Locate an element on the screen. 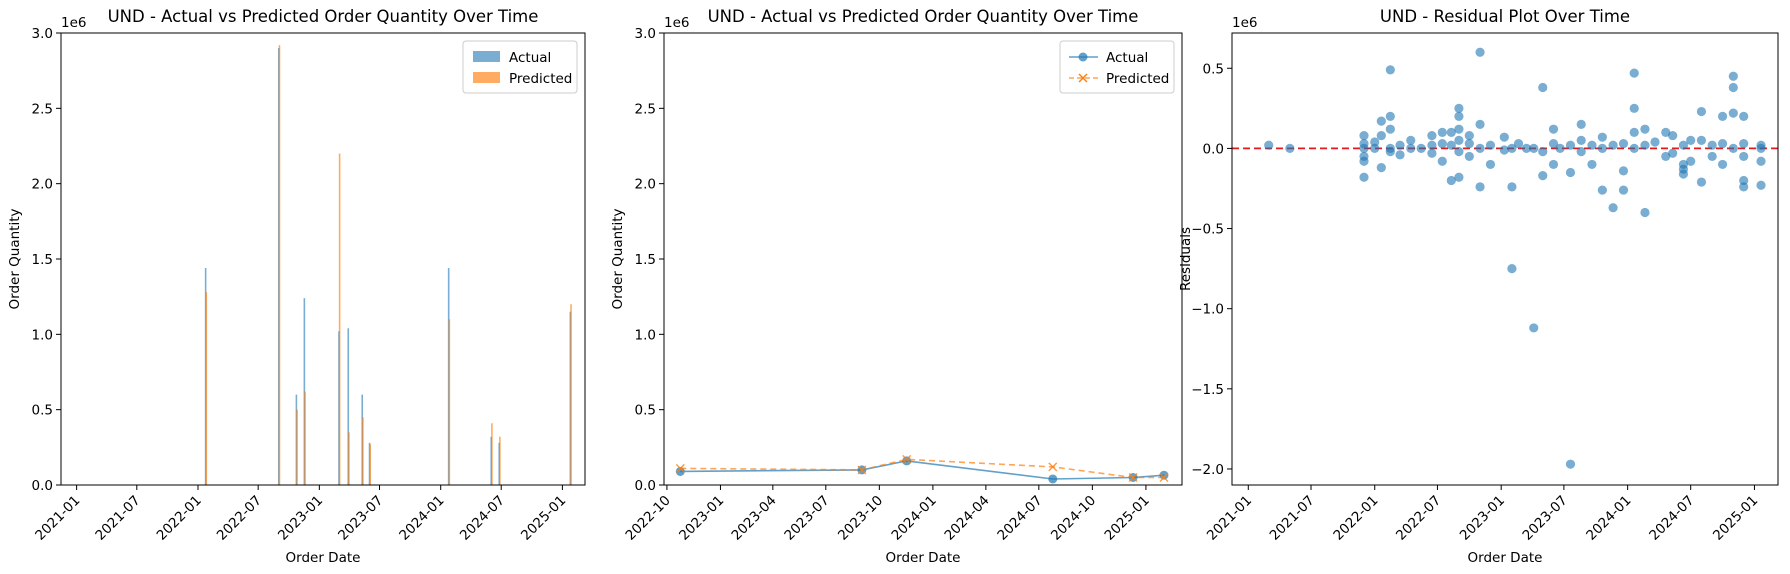  x-tick-label: 2024-07 is located at coordinates (482, 518).